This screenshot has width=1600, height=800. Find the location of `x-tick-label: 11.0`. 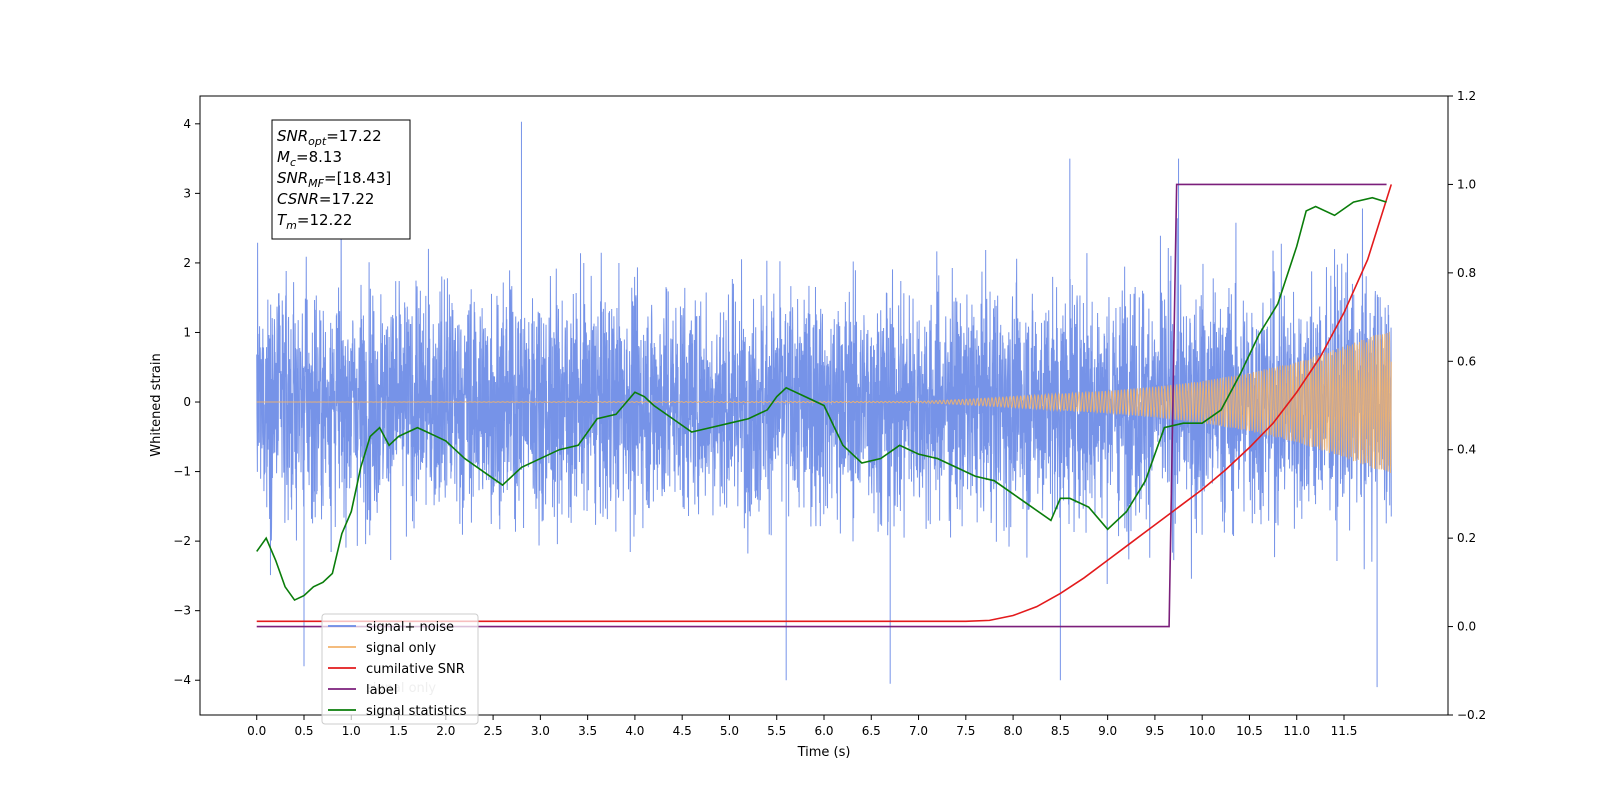

x-tick-label: 11.0 is located at coordinates (1296, 731).